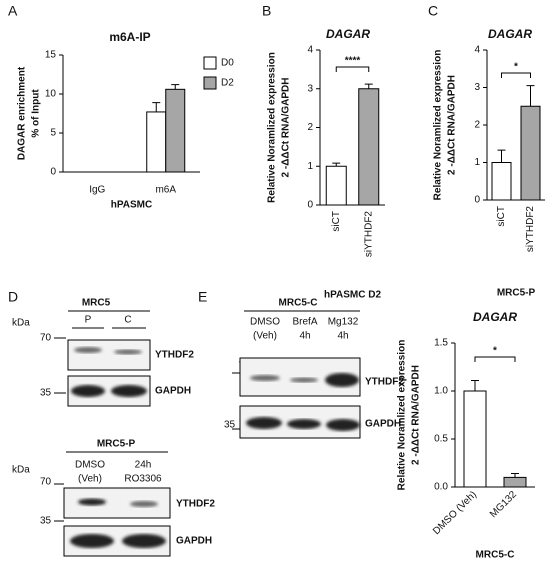  What do you see at coordinates (441, 487) in the screenshot?
I see `y-tick-label: 0.0` at bounding box center [441, 487].